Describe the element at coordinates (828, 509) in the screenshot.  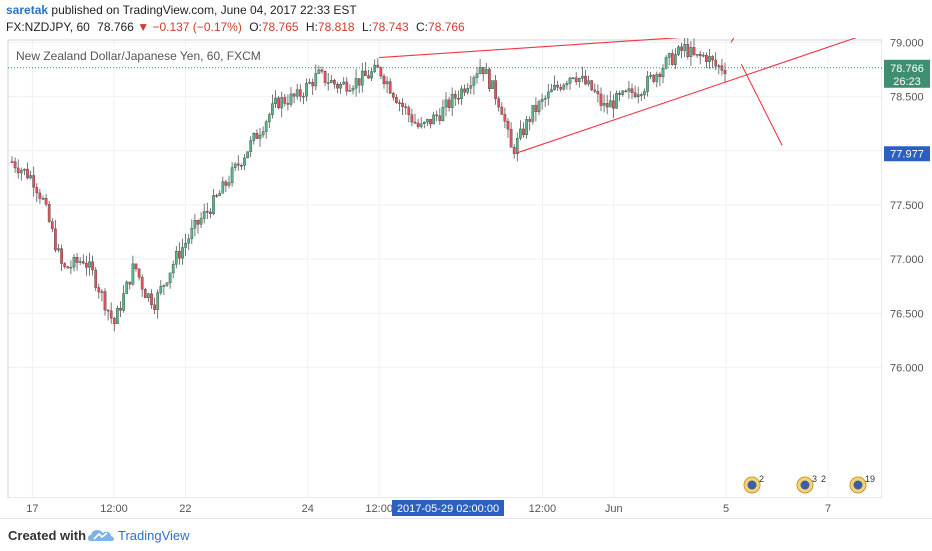
I see `x-tick-label: 7` at that location.